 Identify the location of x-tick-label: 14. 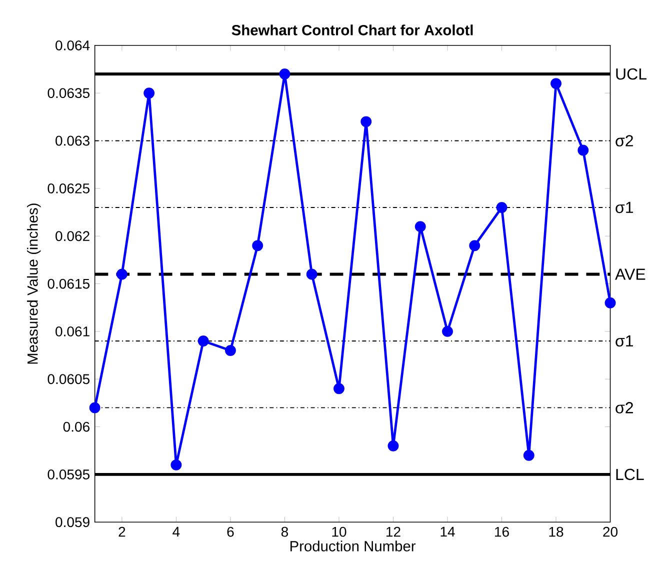
(447, 531).